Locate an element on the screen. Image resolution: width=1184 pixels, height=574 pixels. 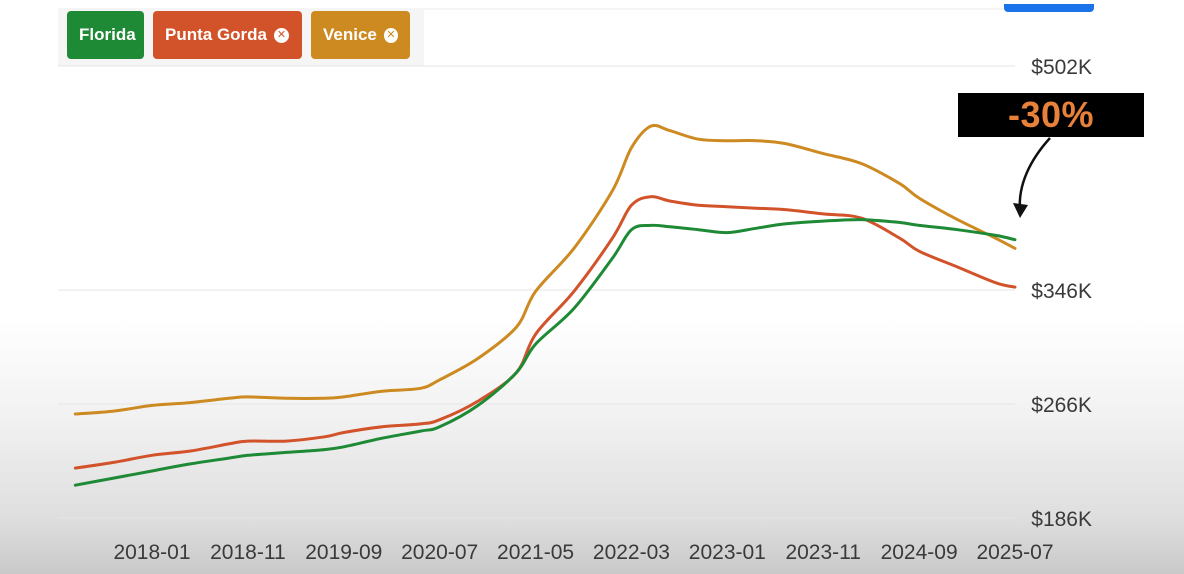
blue-tab-indicator is located at coordinates (1049, 8).